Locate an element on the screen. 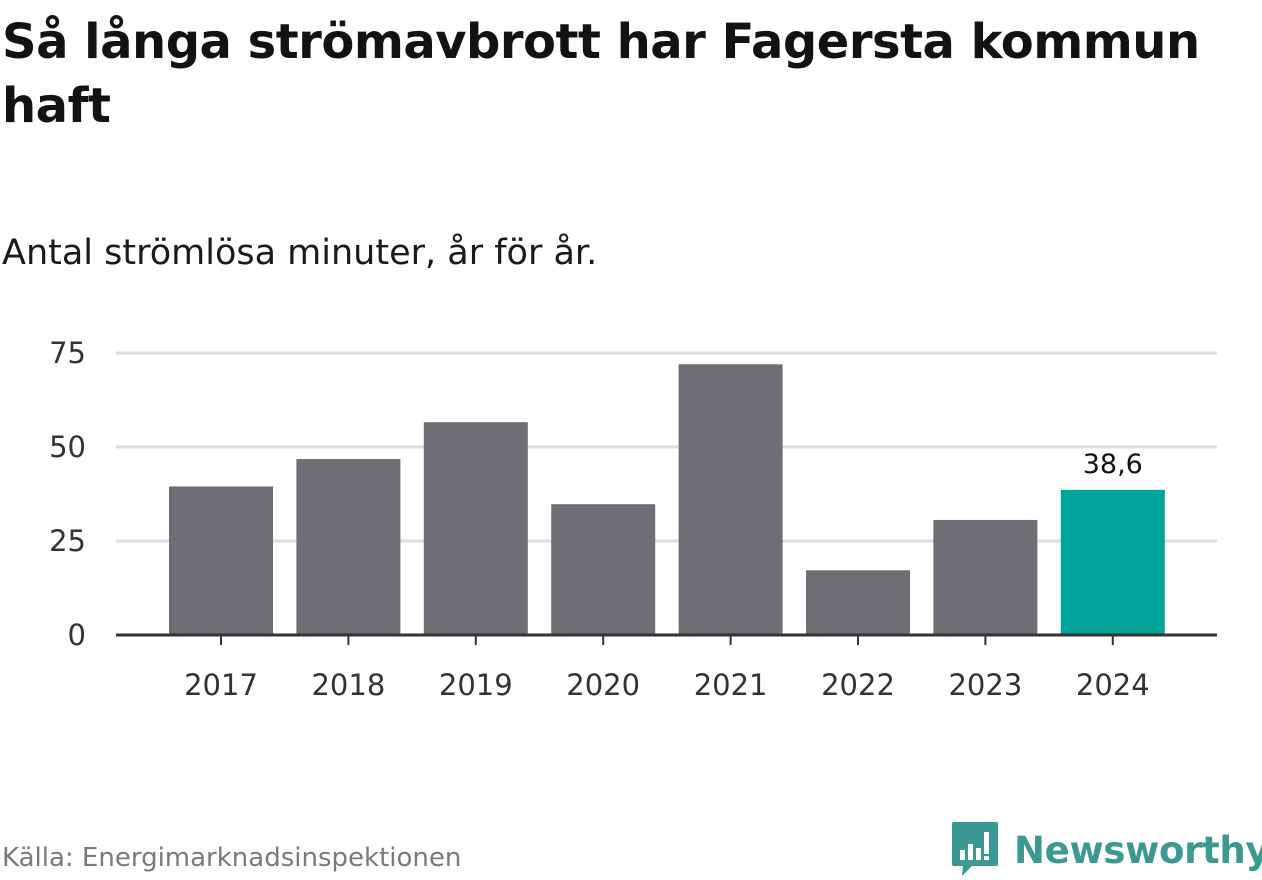 This screenshot has width=1262, height=880. y-tick-label: 0 is located at coordinates (77, 635).